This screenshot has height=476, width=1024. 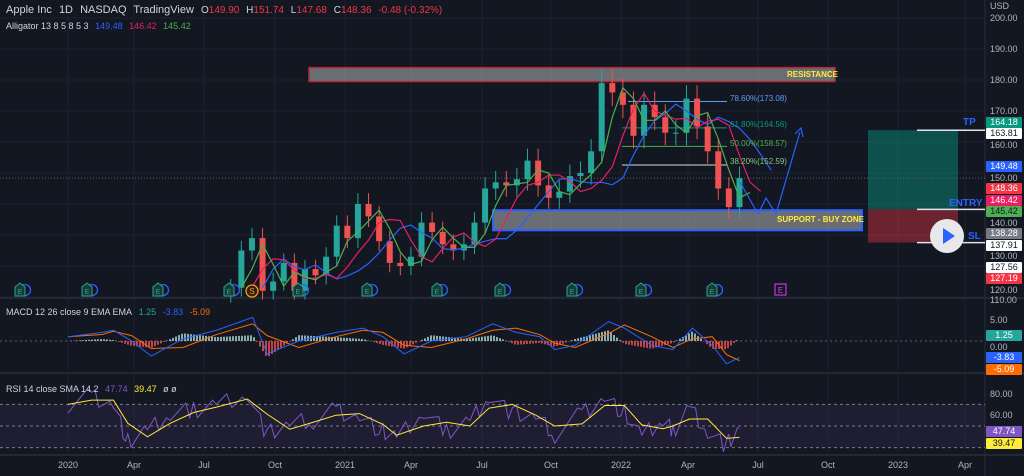 I want to click on macd-value: -3.83, so click(x=173, y=312).